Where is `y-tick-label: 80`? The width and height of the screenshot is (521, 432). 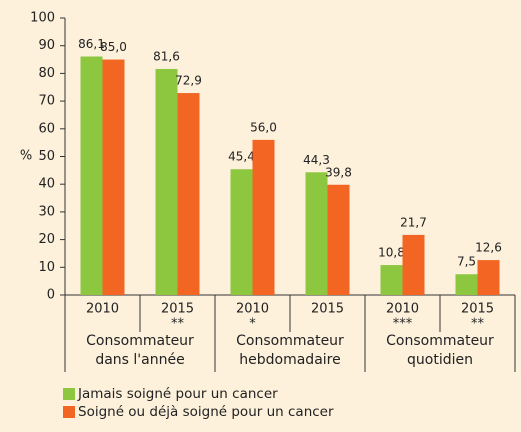 y-tick-label: 80 is located at coordinates (46, 73).